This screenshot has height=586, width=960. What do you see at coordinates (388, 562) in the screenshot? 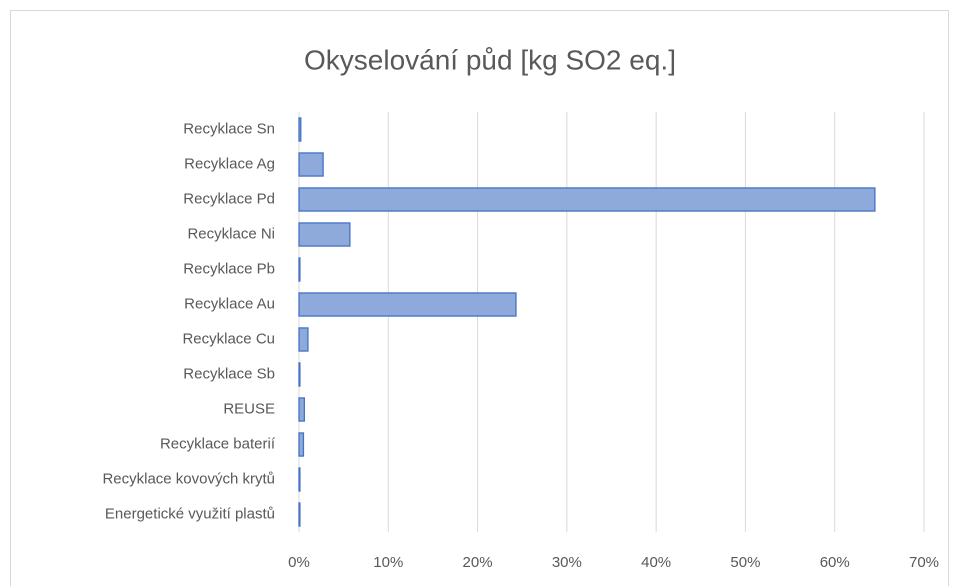
I see `x-tick-label: 10%` at bounding box center [388, 562].